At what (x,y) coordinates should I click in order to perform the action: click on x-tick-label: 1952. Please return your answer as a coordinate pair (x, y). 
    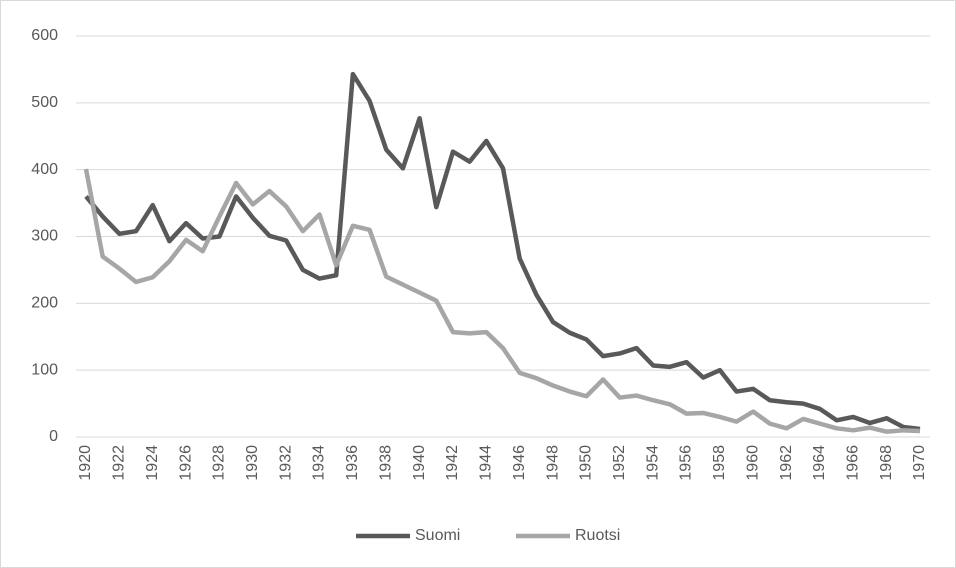
    Looking at the image, I should click on (619, 463).